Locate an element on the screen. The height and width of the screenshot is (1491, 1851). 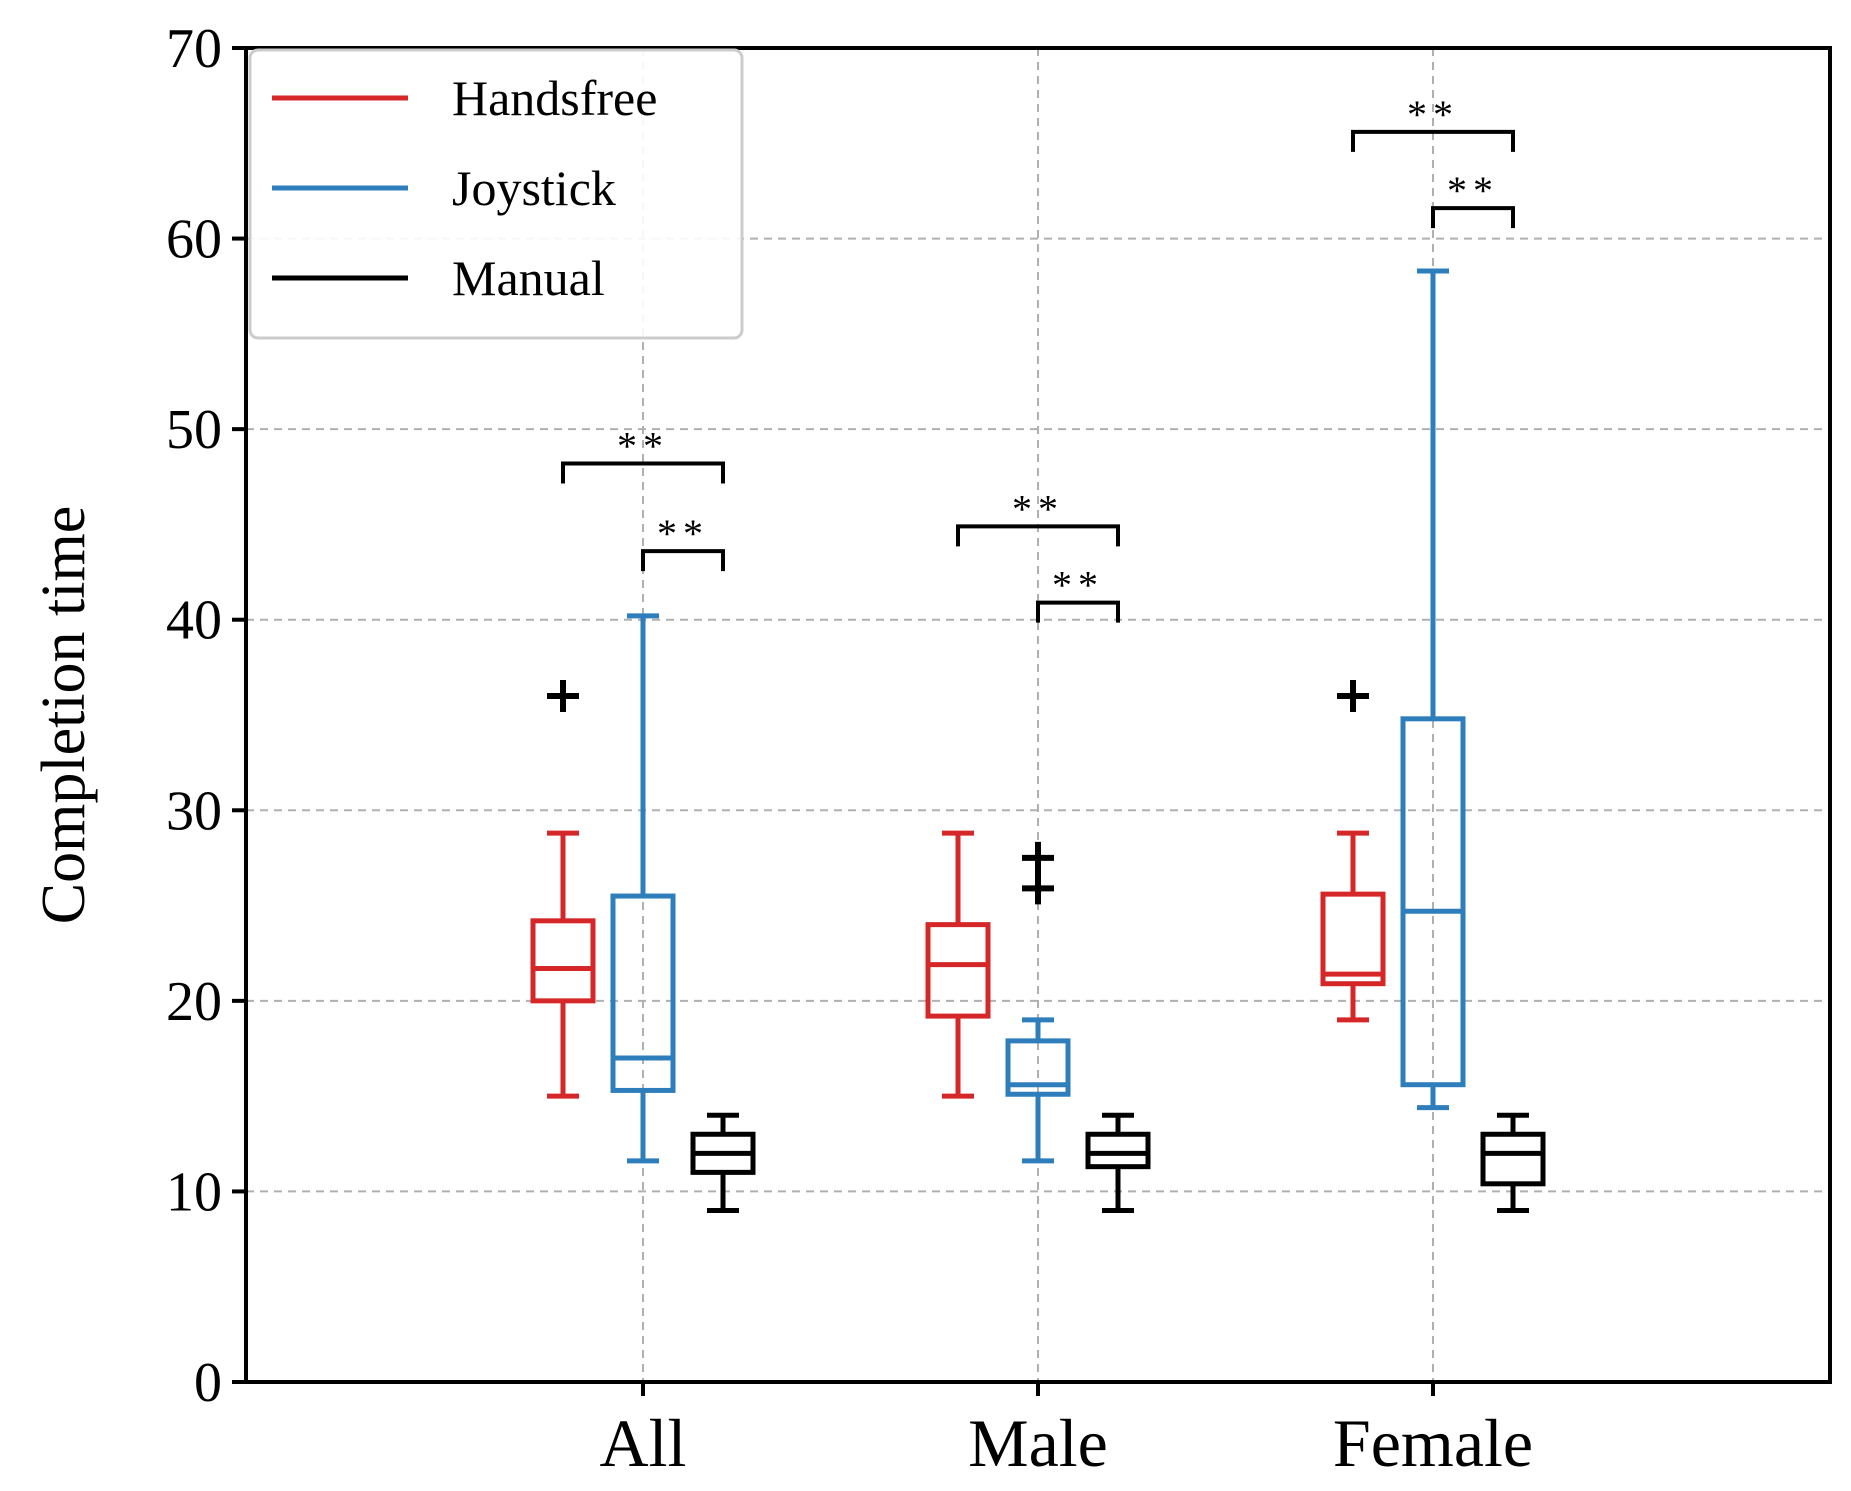
legend-item-handsfree: Handsfree is located at coordinates (464, 98).